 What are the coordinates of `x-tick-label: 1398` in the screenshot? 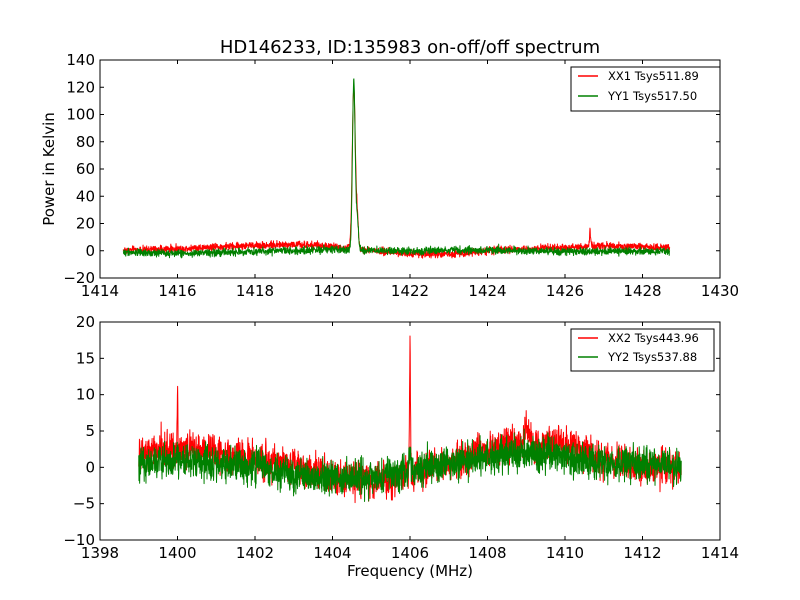 It's located at (100, 553).